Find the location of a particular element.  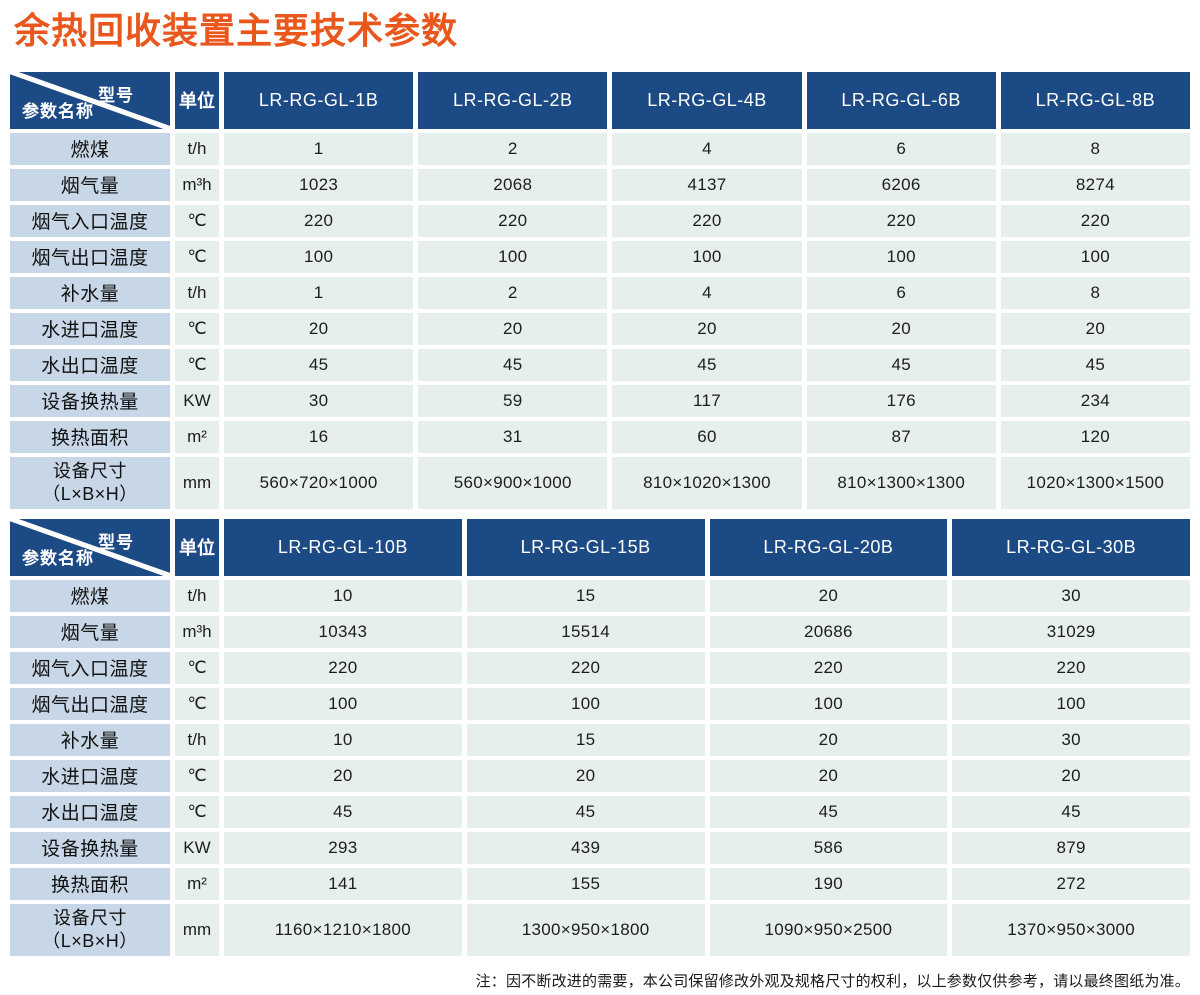

value-cell: 59 is located at coordinates (513, 400).